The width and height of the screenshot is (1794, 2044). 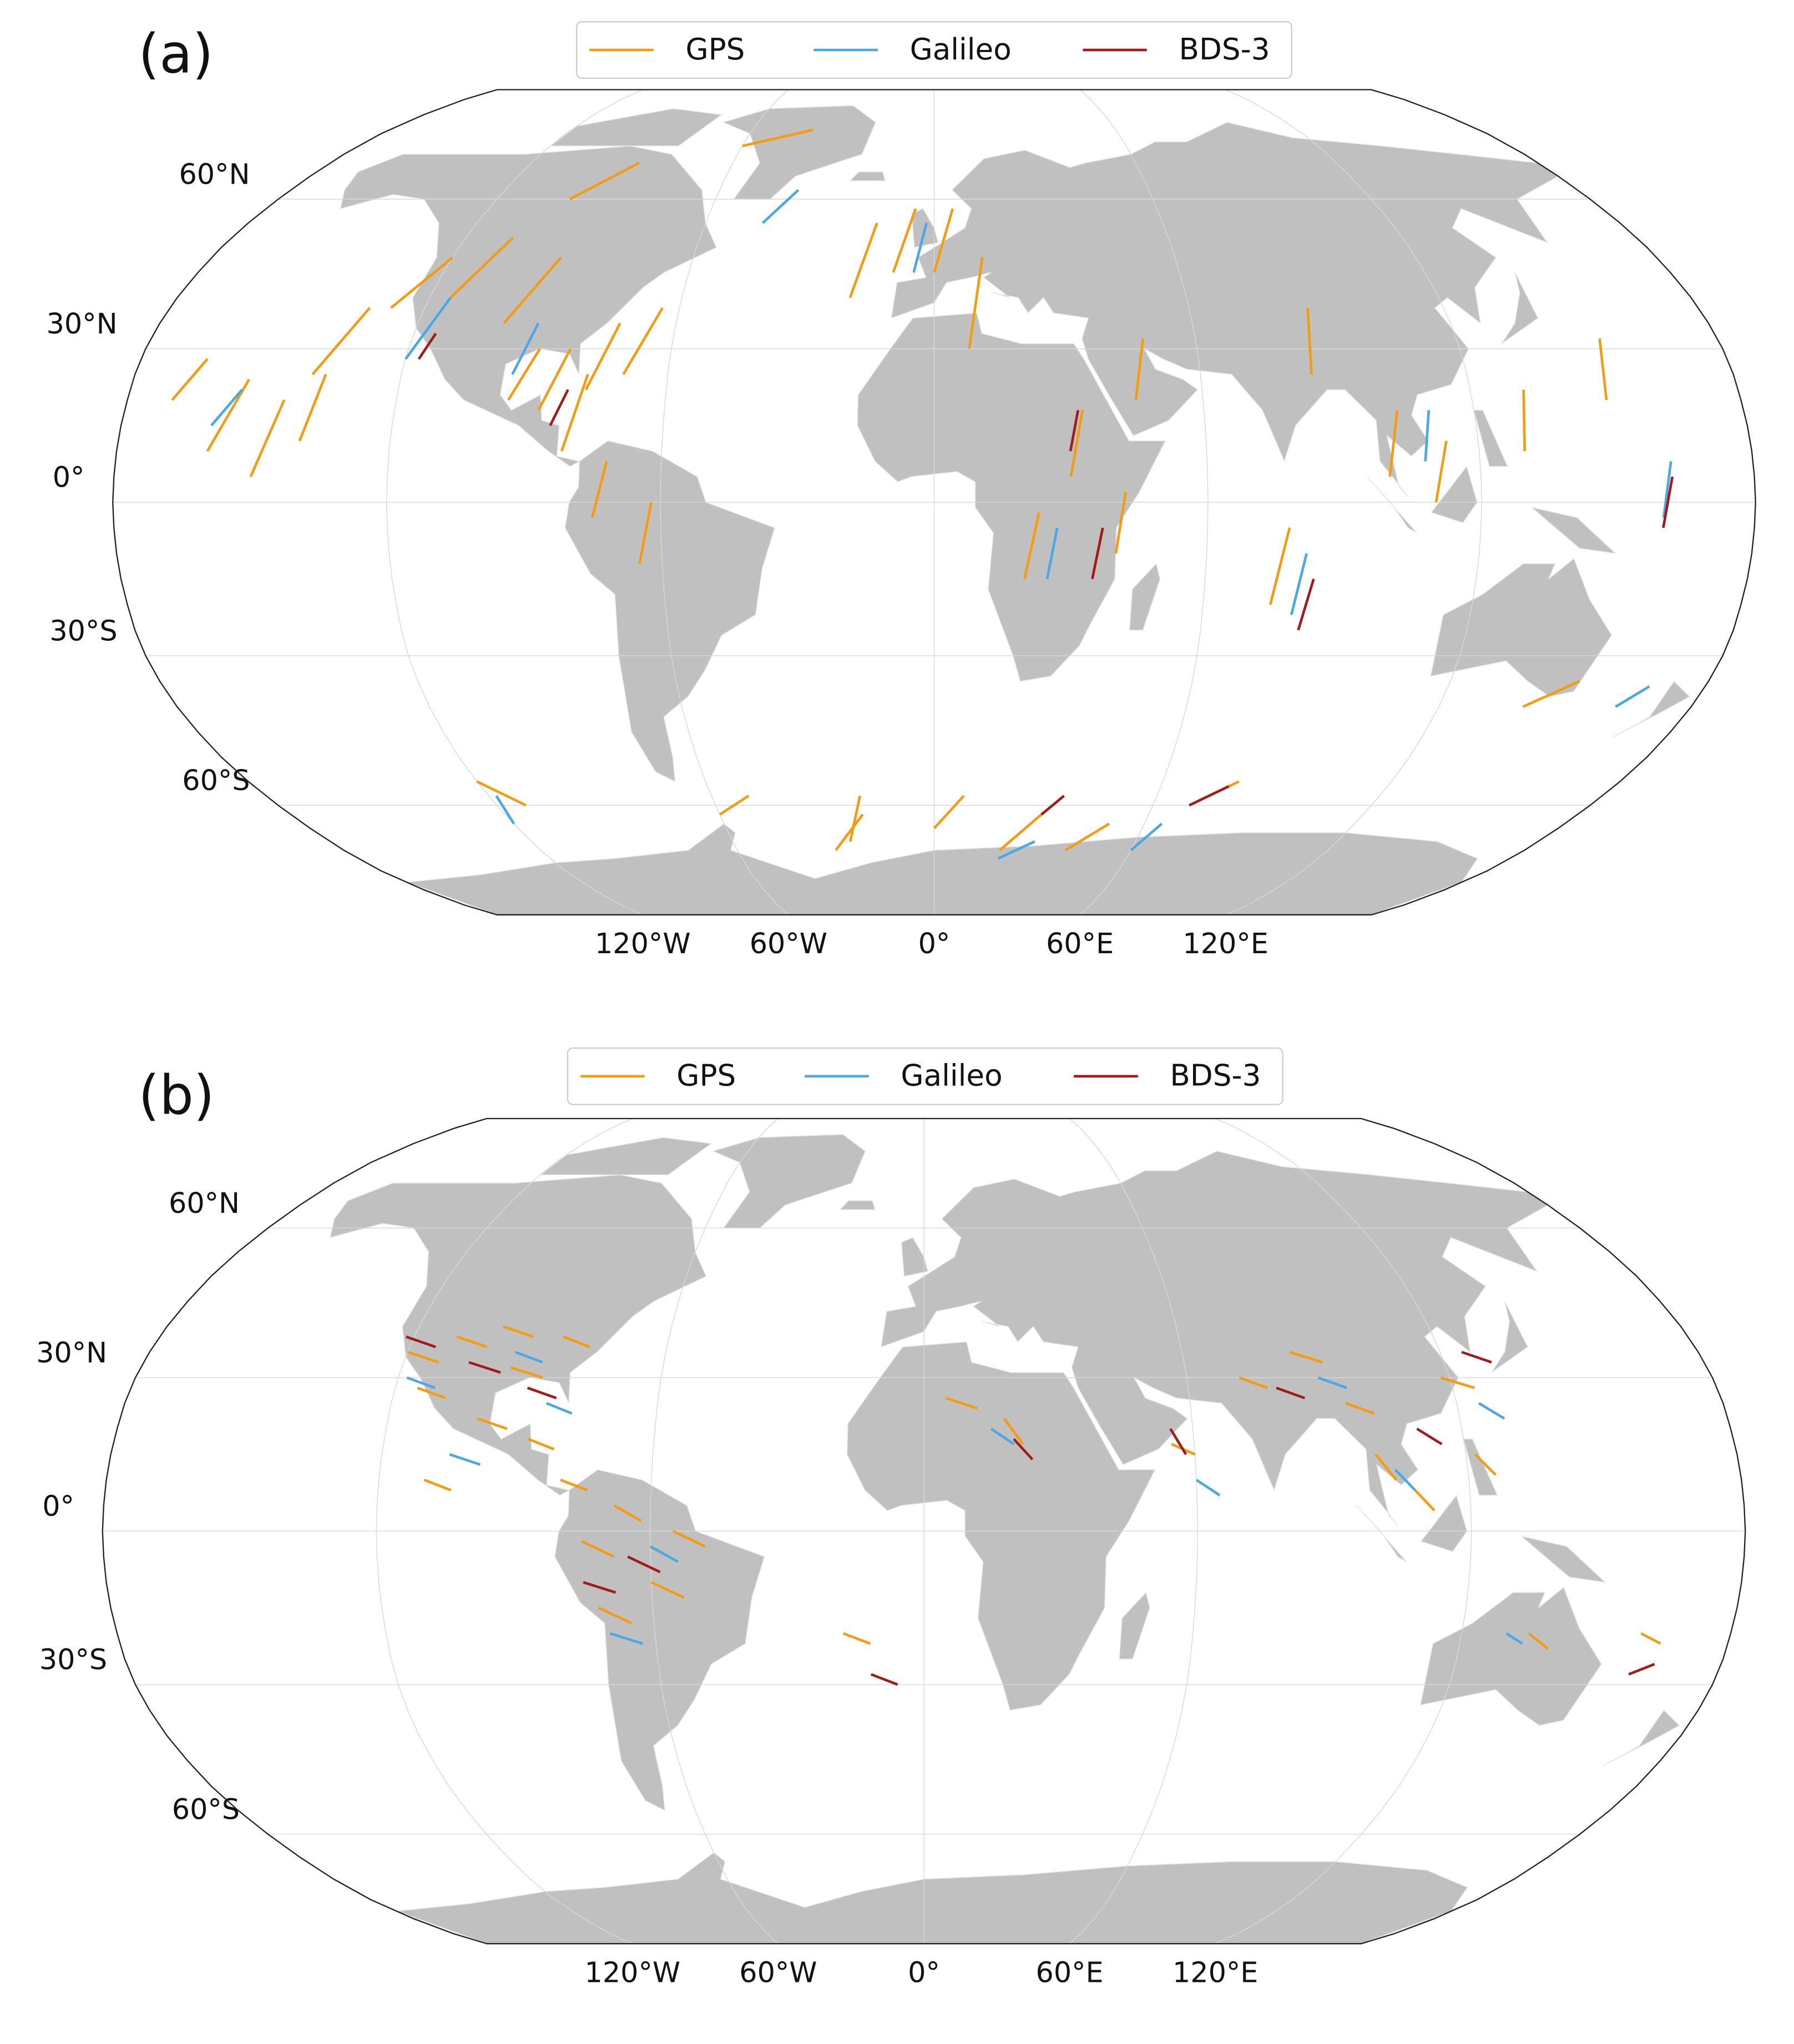 I want to click on legend-box, so click(x=925, y=1076).